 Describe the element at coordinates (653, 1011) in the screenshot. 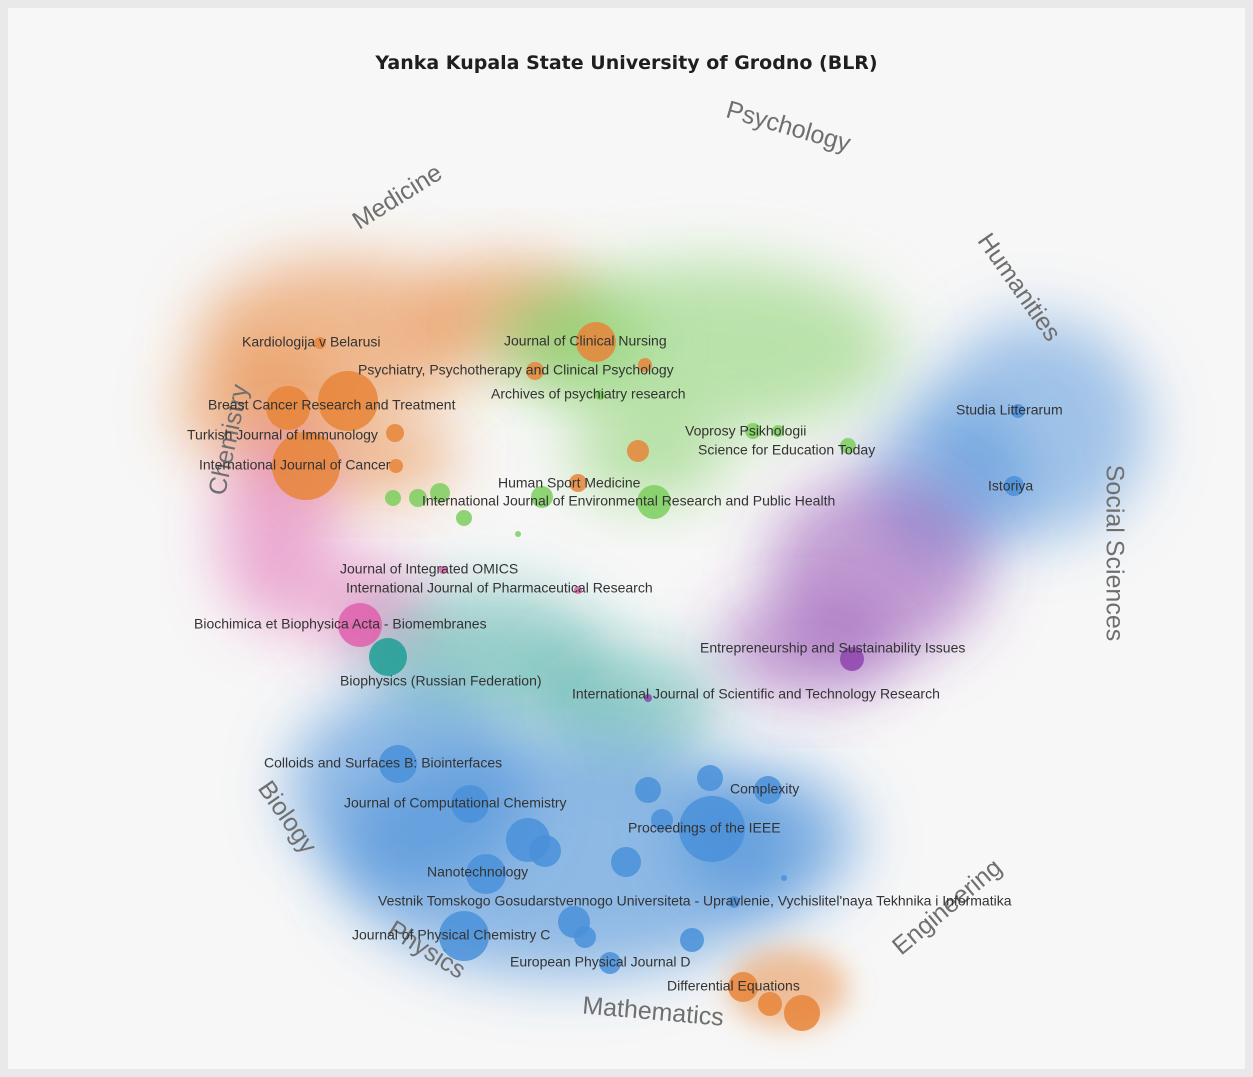

I see `field-label-mathematics: Mathematics` at that location.